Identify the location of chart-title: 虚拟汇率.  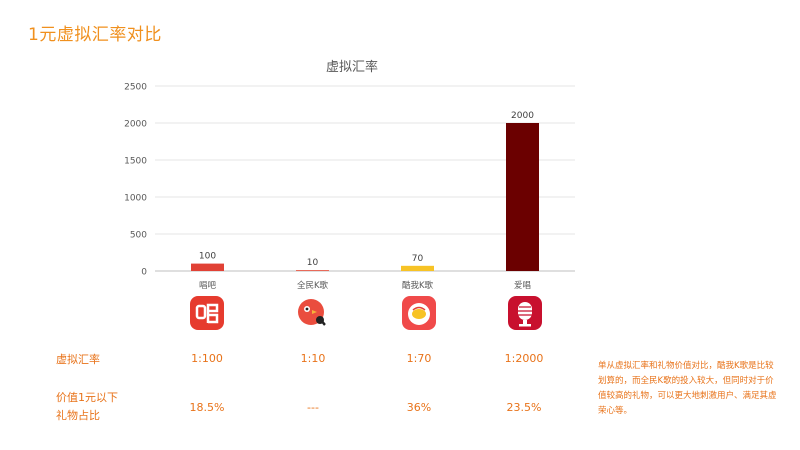
(351, 67).